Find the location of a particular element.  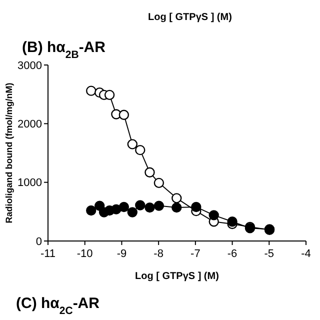

x-tick-label: -9 is located at coordinates (121, 254).